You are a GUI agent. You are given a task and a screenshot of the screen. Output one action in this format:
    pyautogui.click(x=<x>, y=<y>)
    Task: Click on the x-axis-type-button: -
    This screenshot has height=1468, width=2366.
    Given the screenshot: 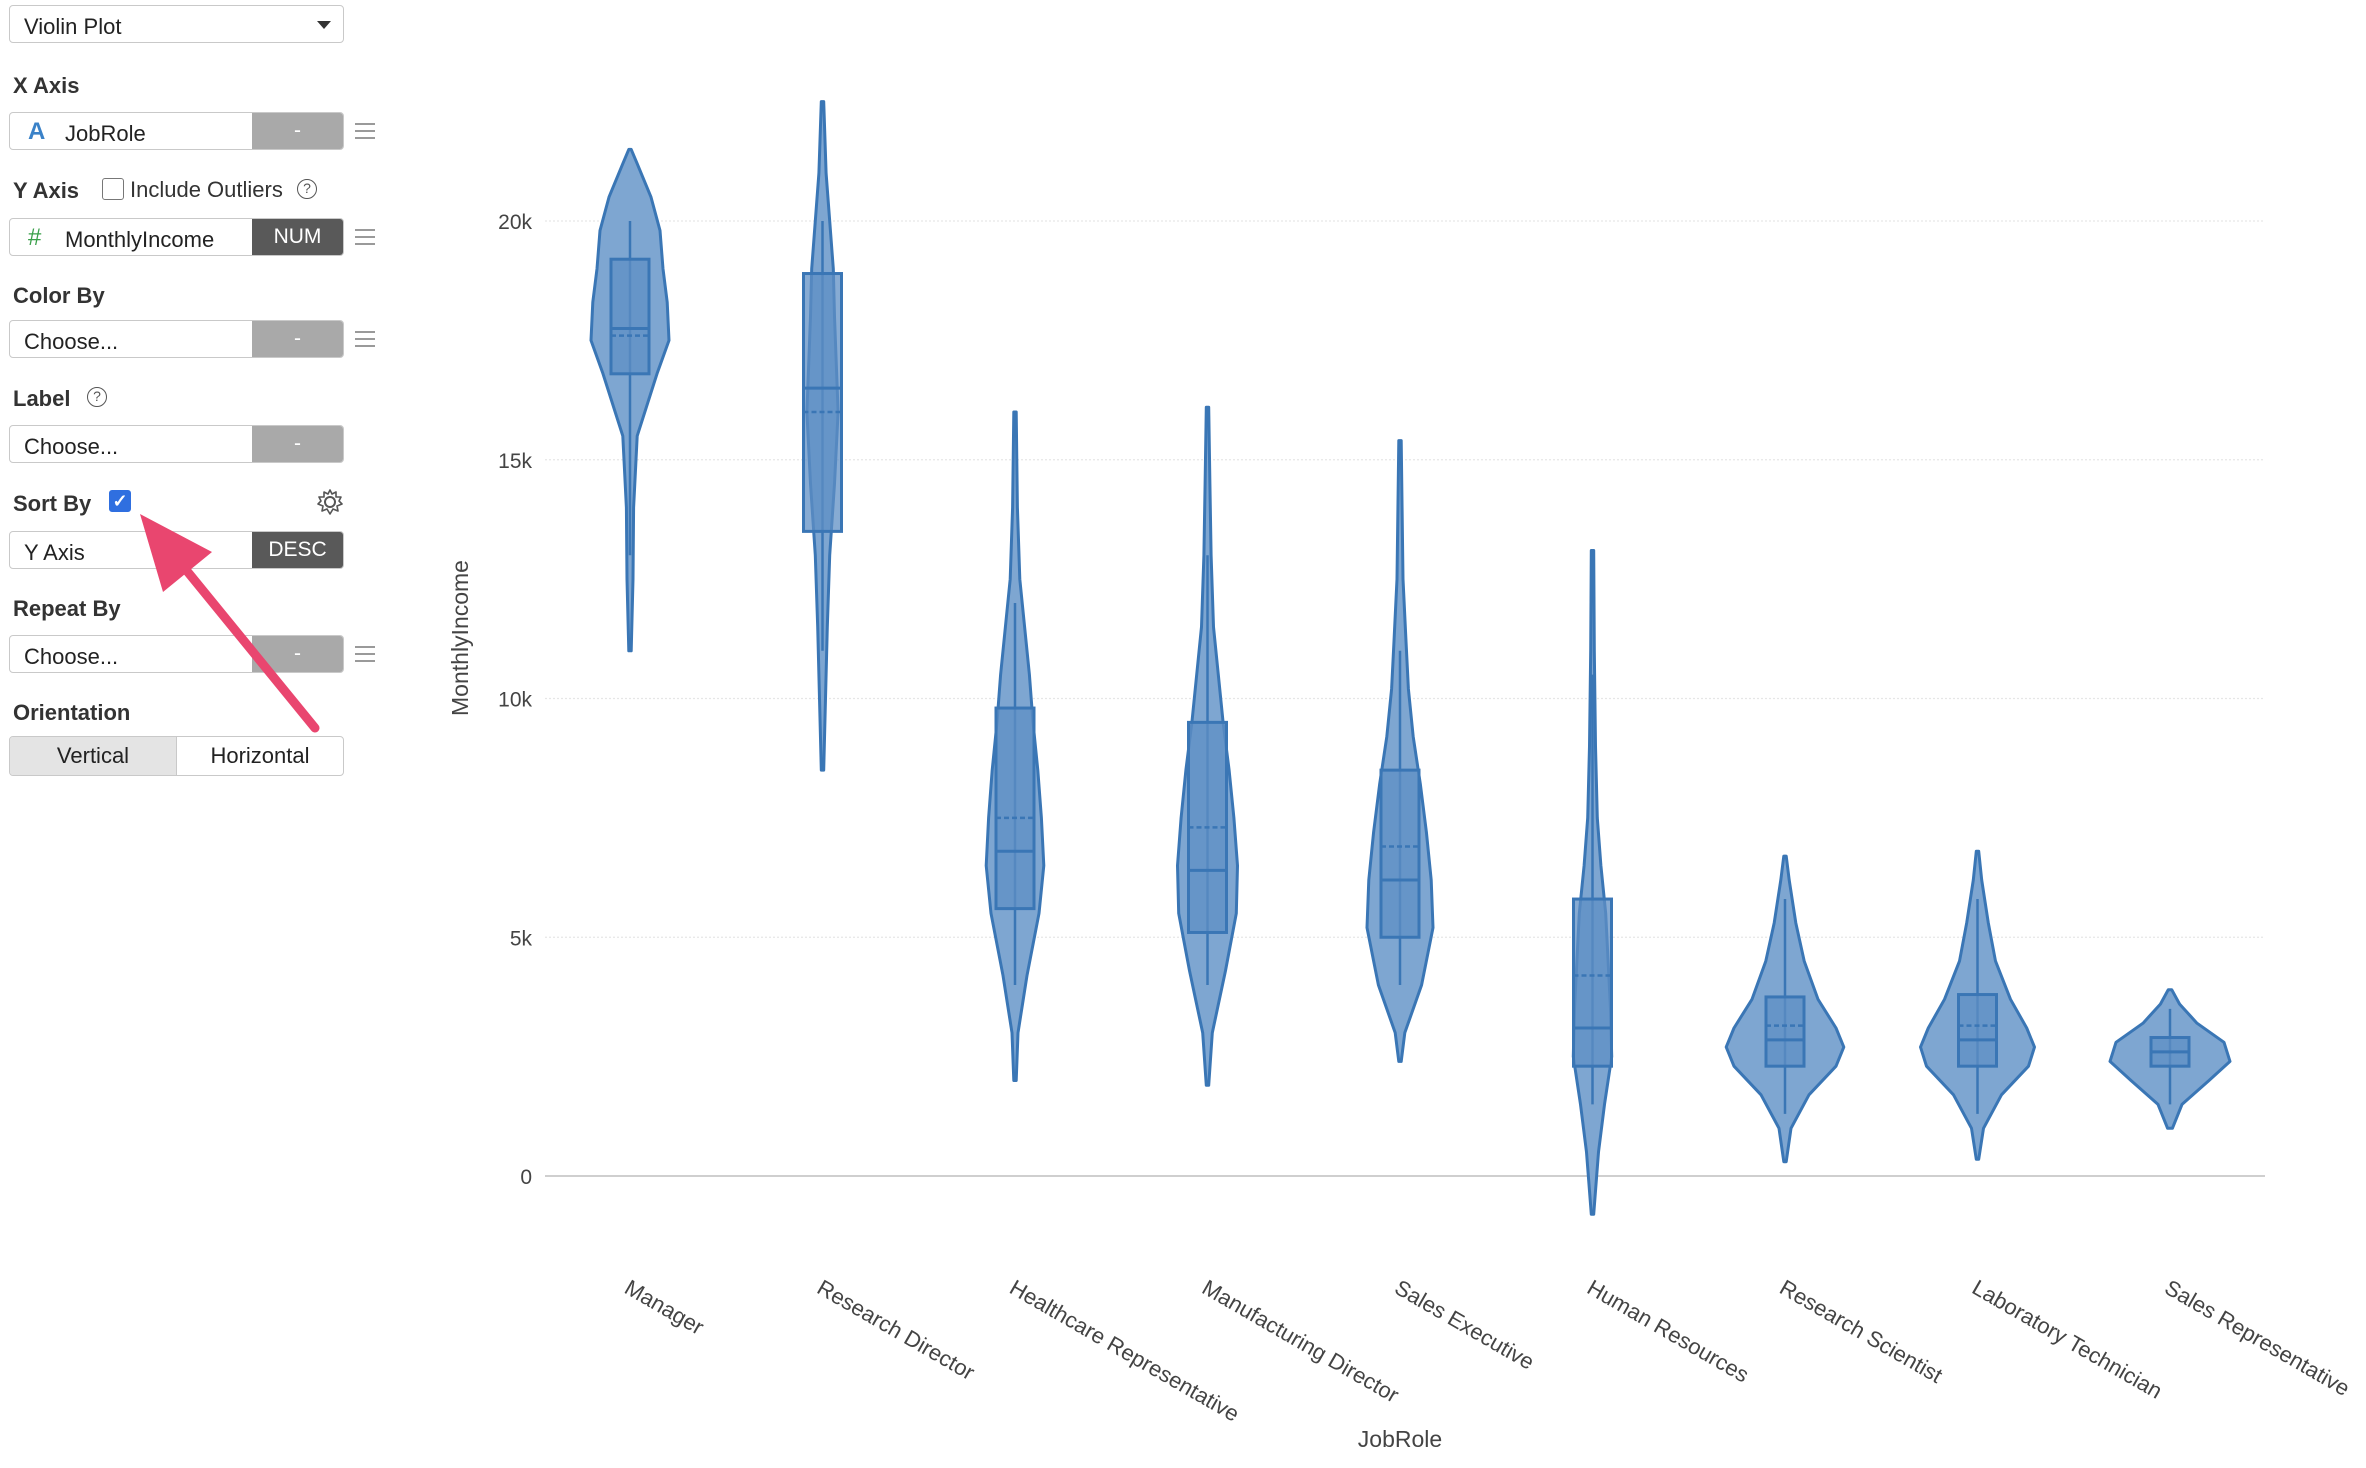 What is the action you would take?
    pyautogui.click(x=297, y=131)
    